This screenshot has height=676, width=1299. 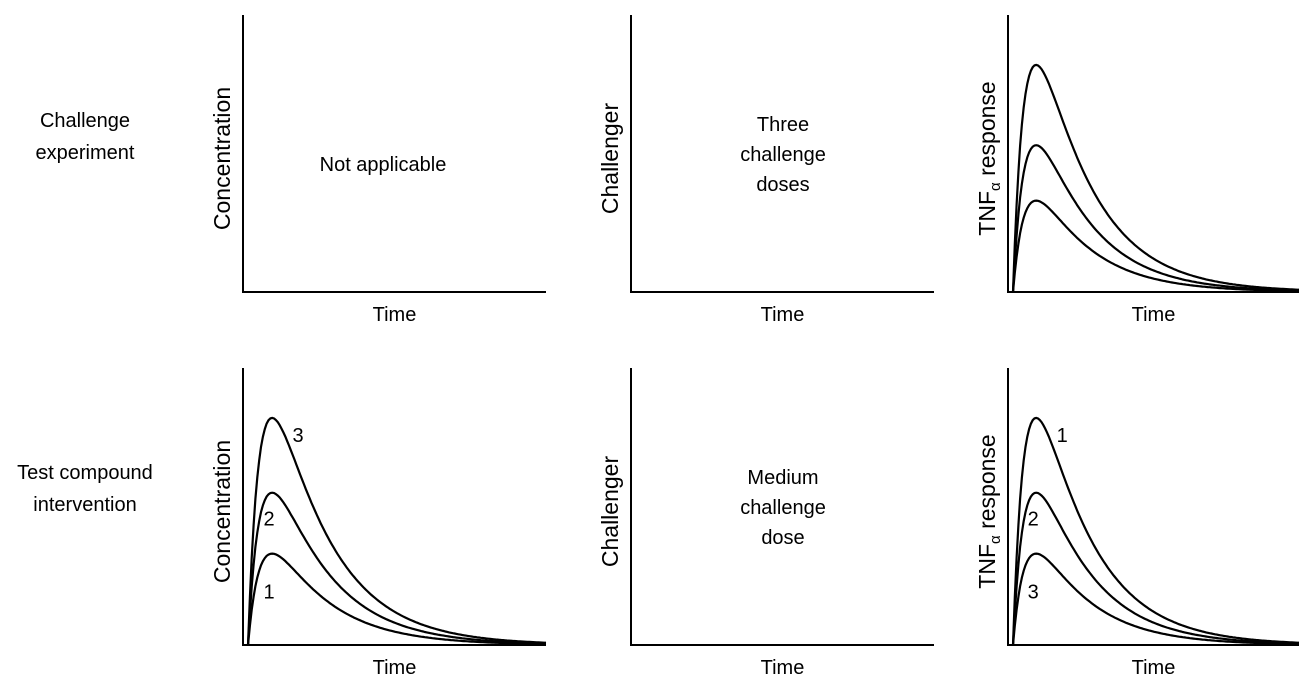 What do you see at coordinates (92, 137) in the screenshot?
I see `row-label-challenge: Challenge experiment` at bounding box center [92, 137].